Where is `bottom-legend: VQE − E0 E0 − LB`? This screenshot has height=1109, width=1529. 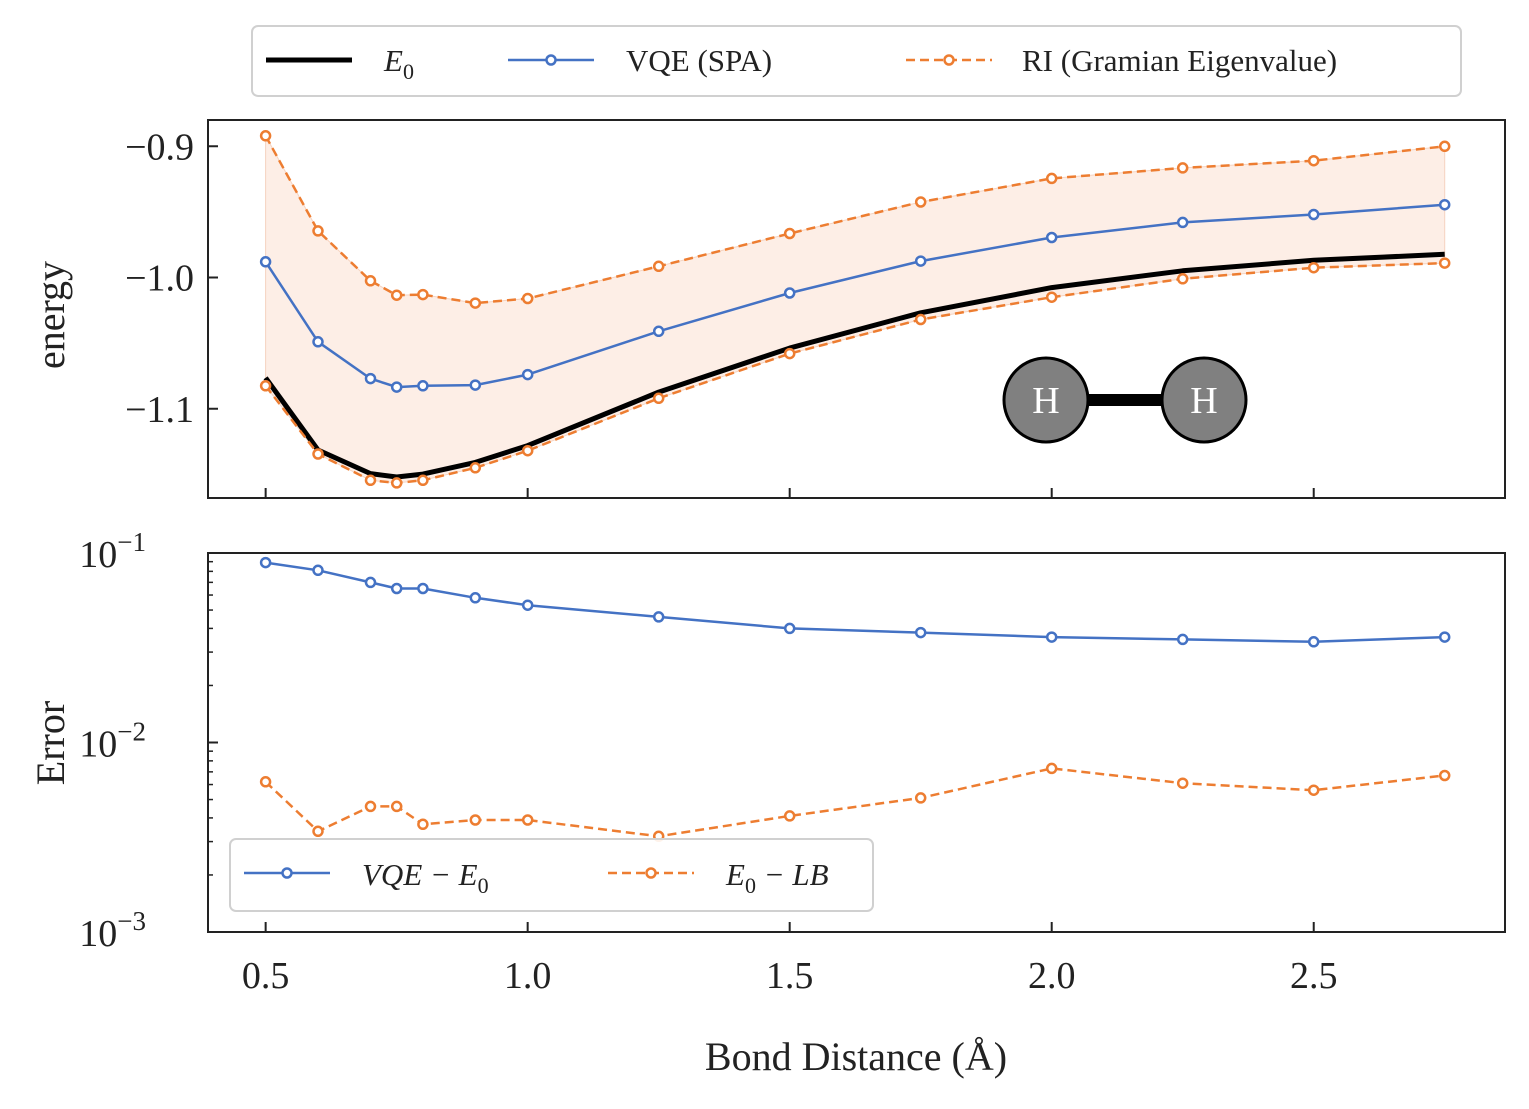
bottom-legend: VQE − E0 E0 − LB is located at coordinates (551, 875).